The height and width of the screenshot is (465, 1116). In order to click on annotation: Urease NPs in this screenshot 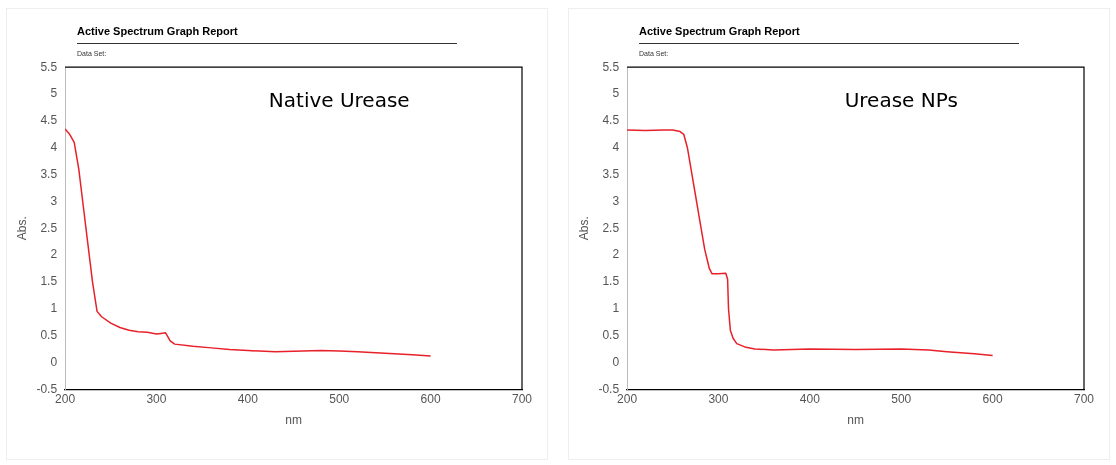, I will do `click(901, 100)`.